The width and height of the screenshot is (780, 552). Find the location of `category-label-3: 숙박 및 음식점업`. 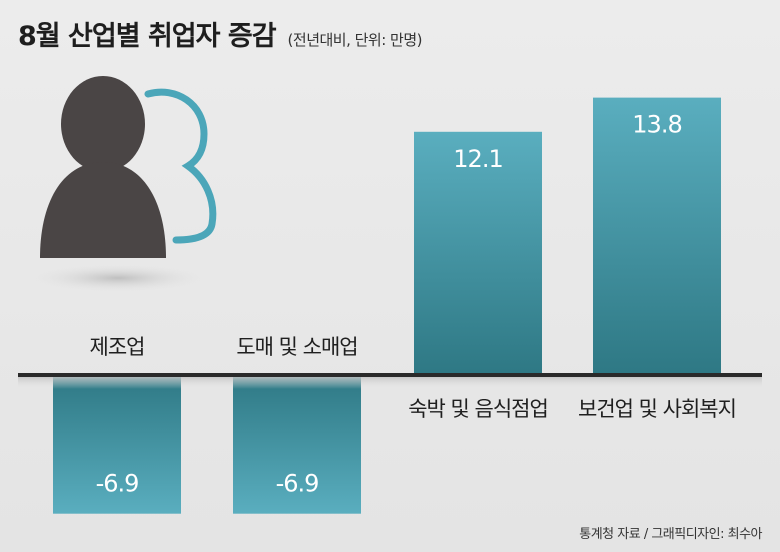

category-label-3: 숙박 및 음식점업 is located at coordinates (478, 409).